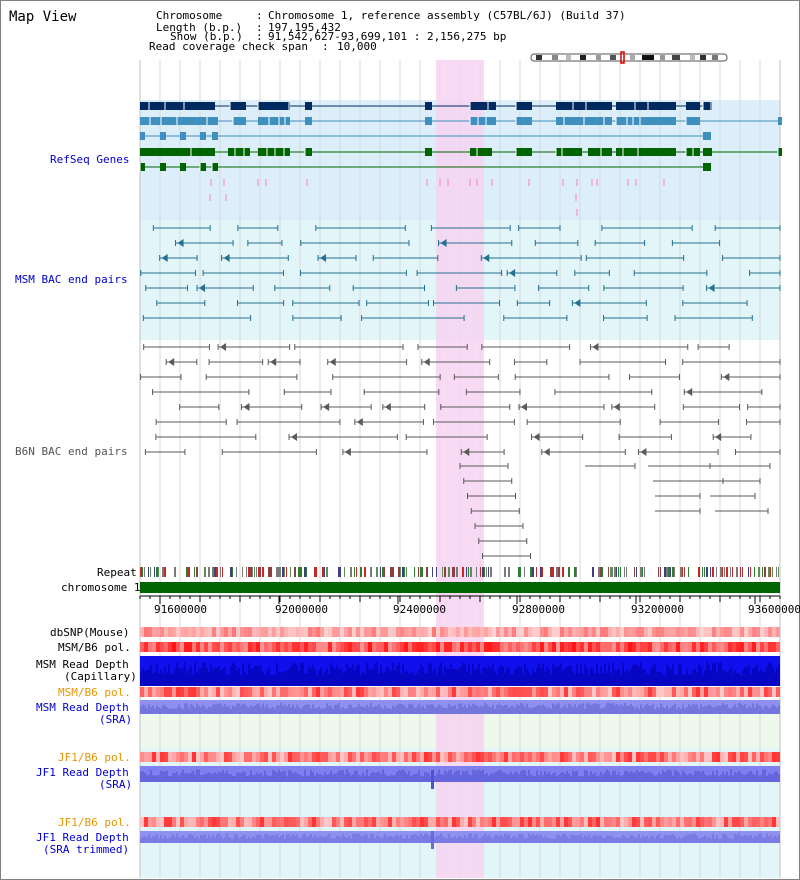 The image size is (800, 880). I want to click on msm-bac-pair-arrow, so click(486, 258).